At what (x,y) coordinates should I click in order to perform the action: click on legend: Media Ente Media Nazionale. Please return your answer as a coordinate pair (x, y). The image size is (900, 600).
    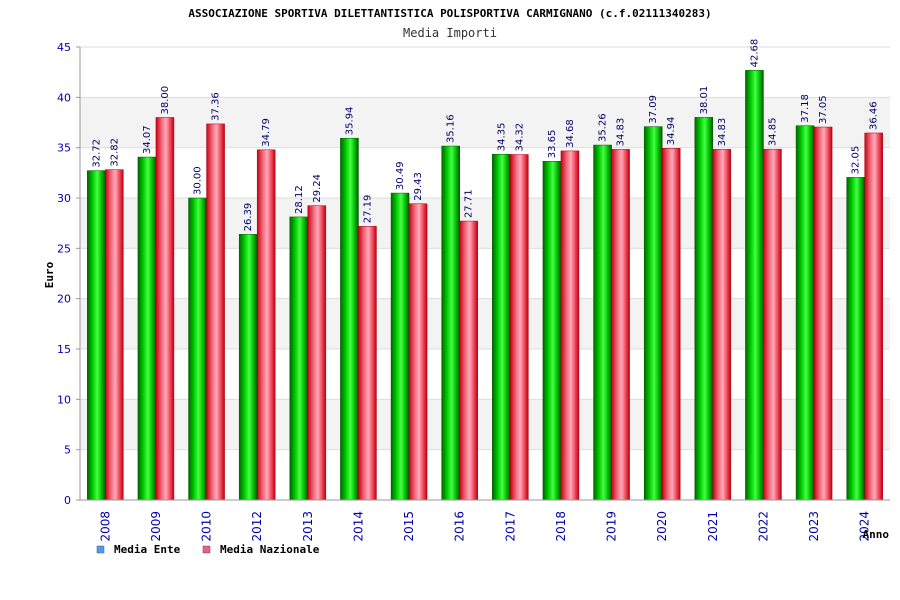
    Looking at the image, I should click on (208, 549).